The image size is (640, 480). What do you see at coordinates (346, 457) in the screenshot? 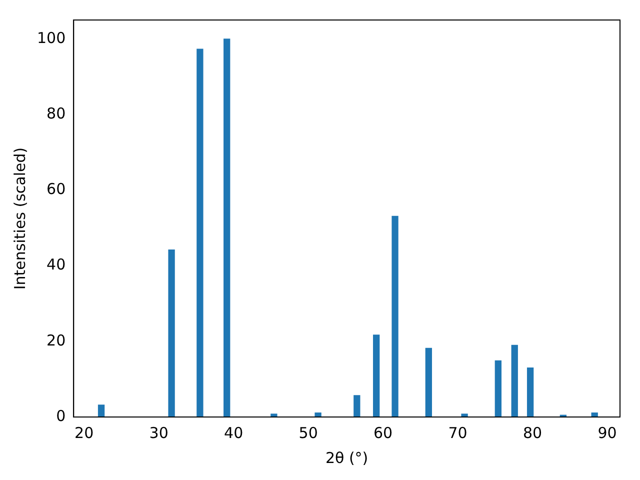
I see `x-axis-title: 2θ (°)` at bounding box center [346, 457].